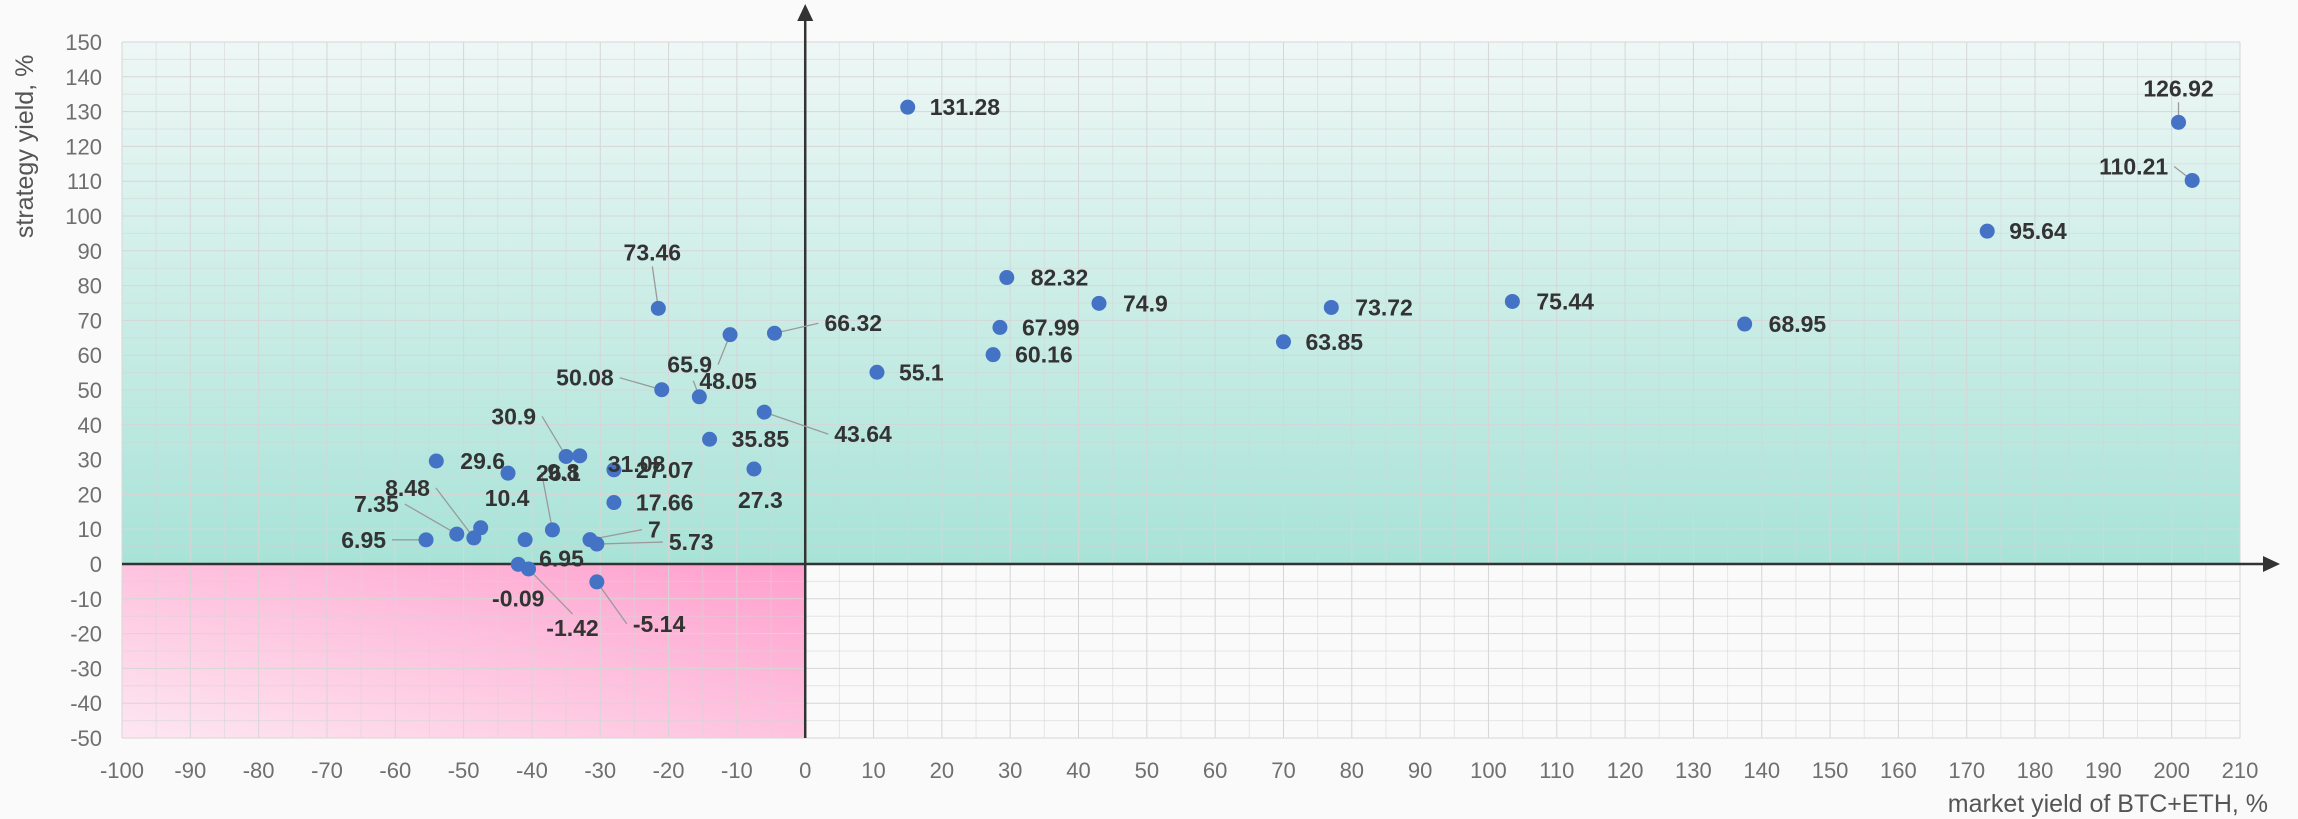 Image resolution: width=2298 pixels, height=819 pixels. What do you see at coordinates (1488, 770) in the screenshot?
I see `x-tick-label: 100` at bounding box center [1488, 770].